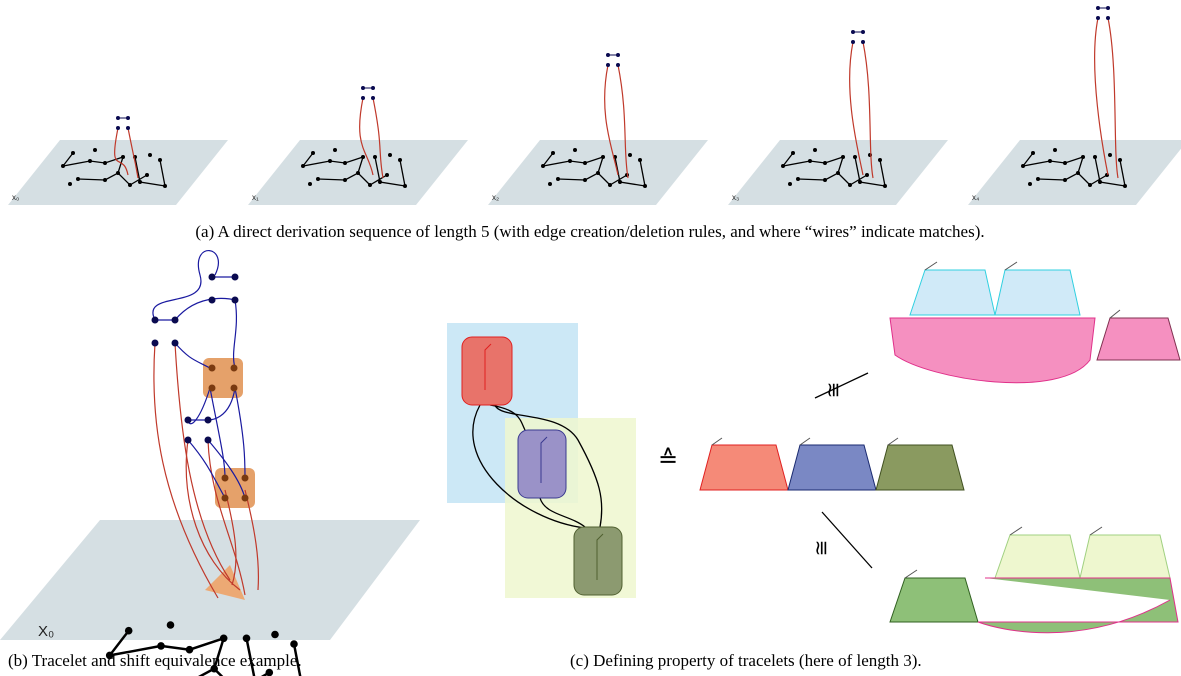 The height and width of the screenshot is (676, 1181). Describe the element at coordinates (838, 117) in the screenshot. I see `frame: x₃` at that location.